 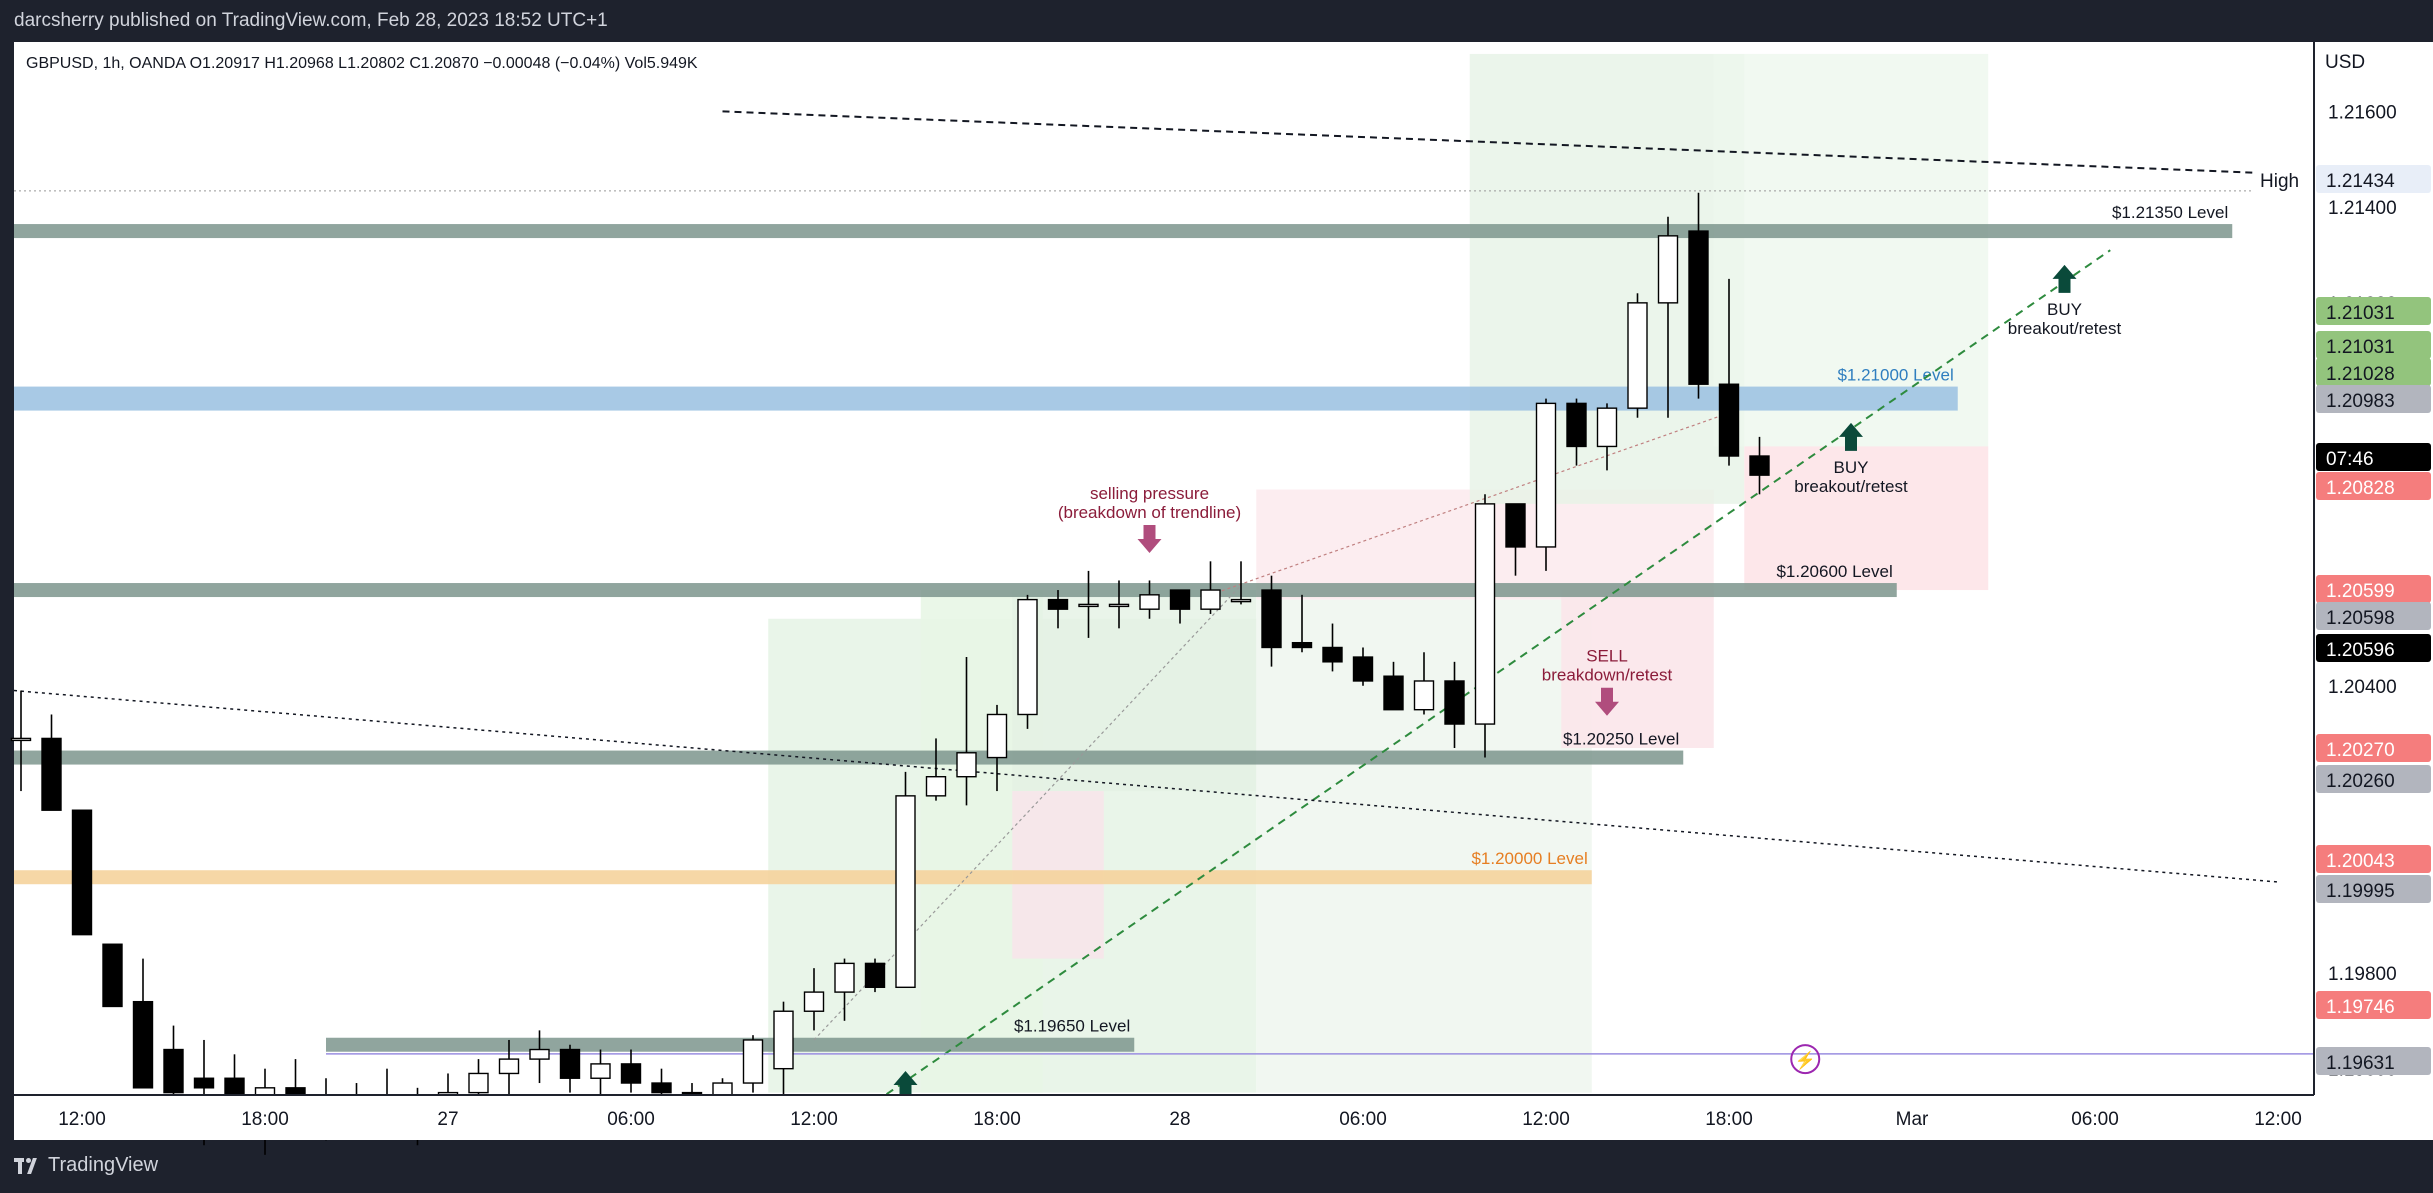 I want to click on y-tick-label: 1.20400, so click(x=2362, y=687).